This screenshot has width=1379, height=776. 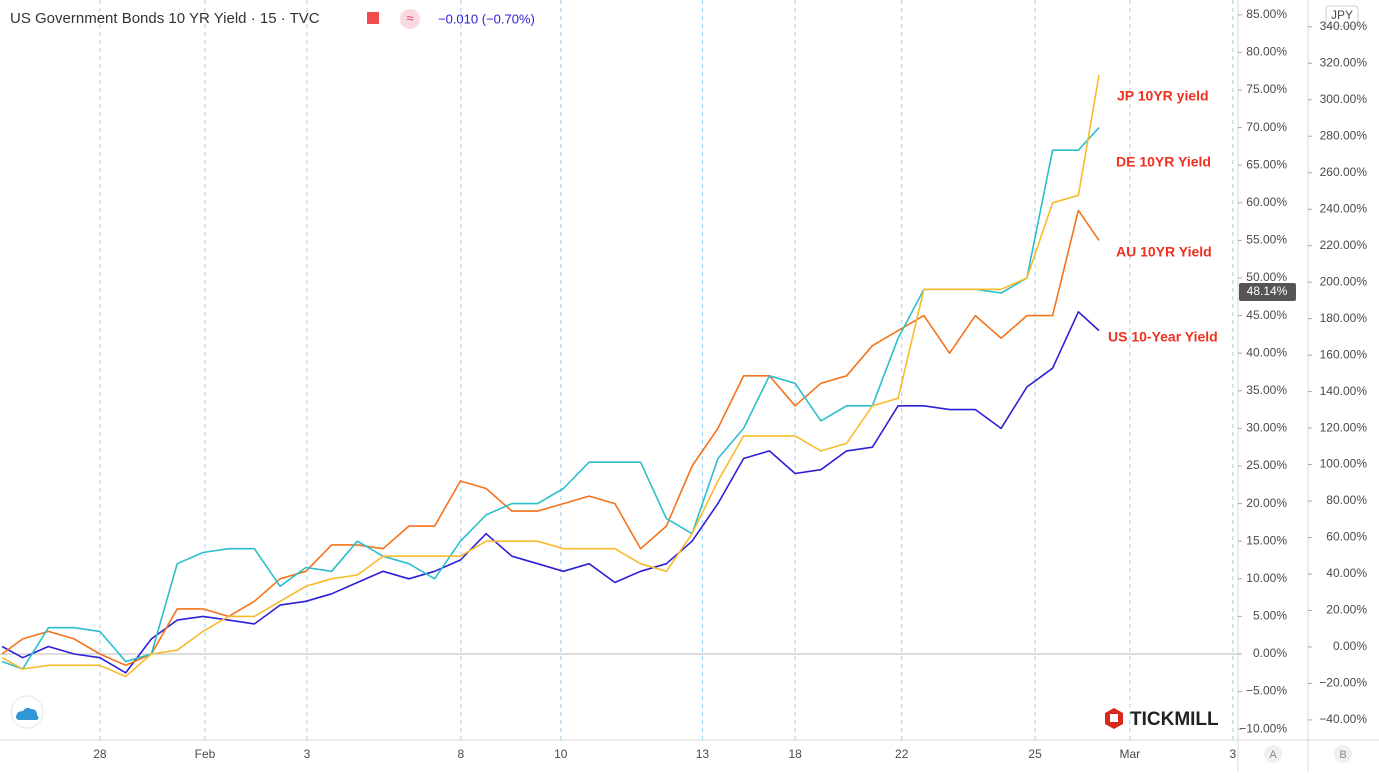 What do you see at coordinates (1266, 540) in the screenshot?
I see `y-tick-label: 15.00%` at bounding box center [1266, 540].